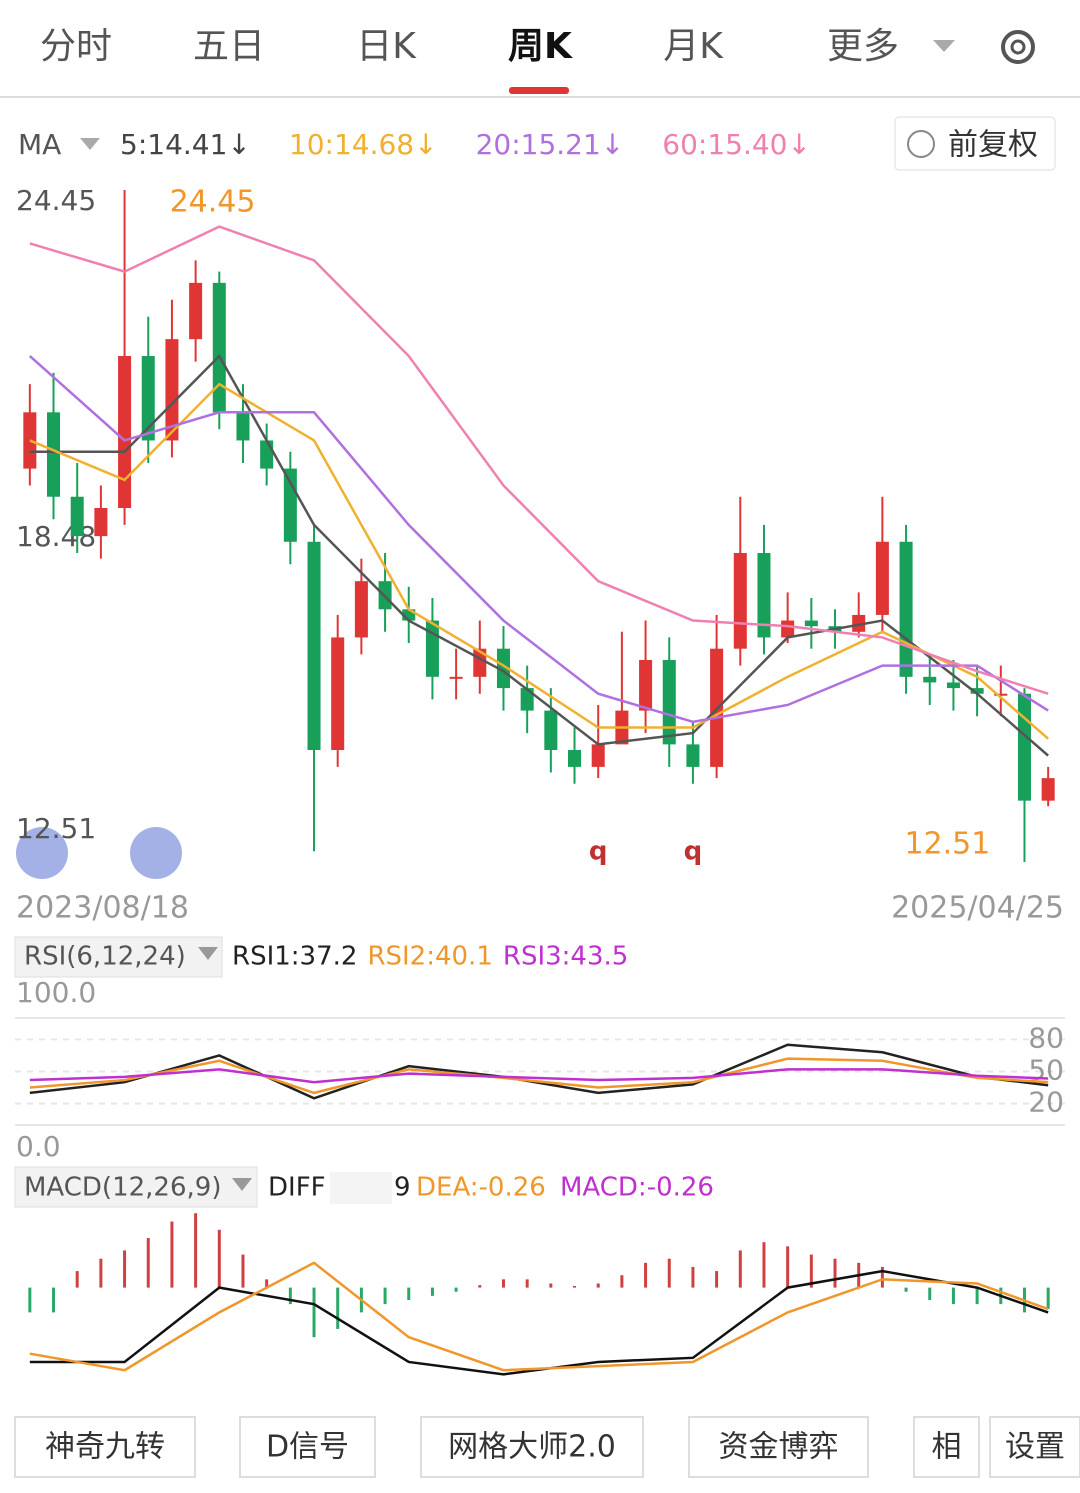 The image size is (1080, 1493). What do you see at coordinates (363, 144) in the screenshot?
I see `ma-legend-item: 10:14.68↓` at bounding box center [363, 144].